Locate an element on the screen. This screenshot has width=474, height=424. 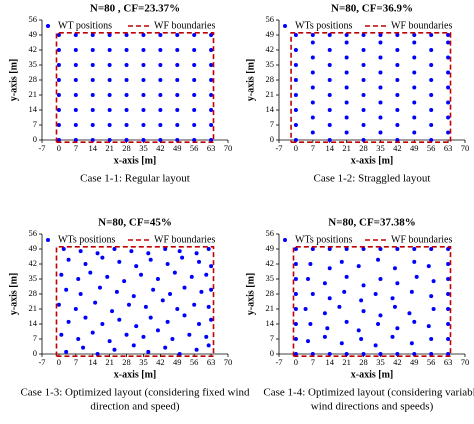
x-tick-label: 42 is located at coordinates (397, 362).